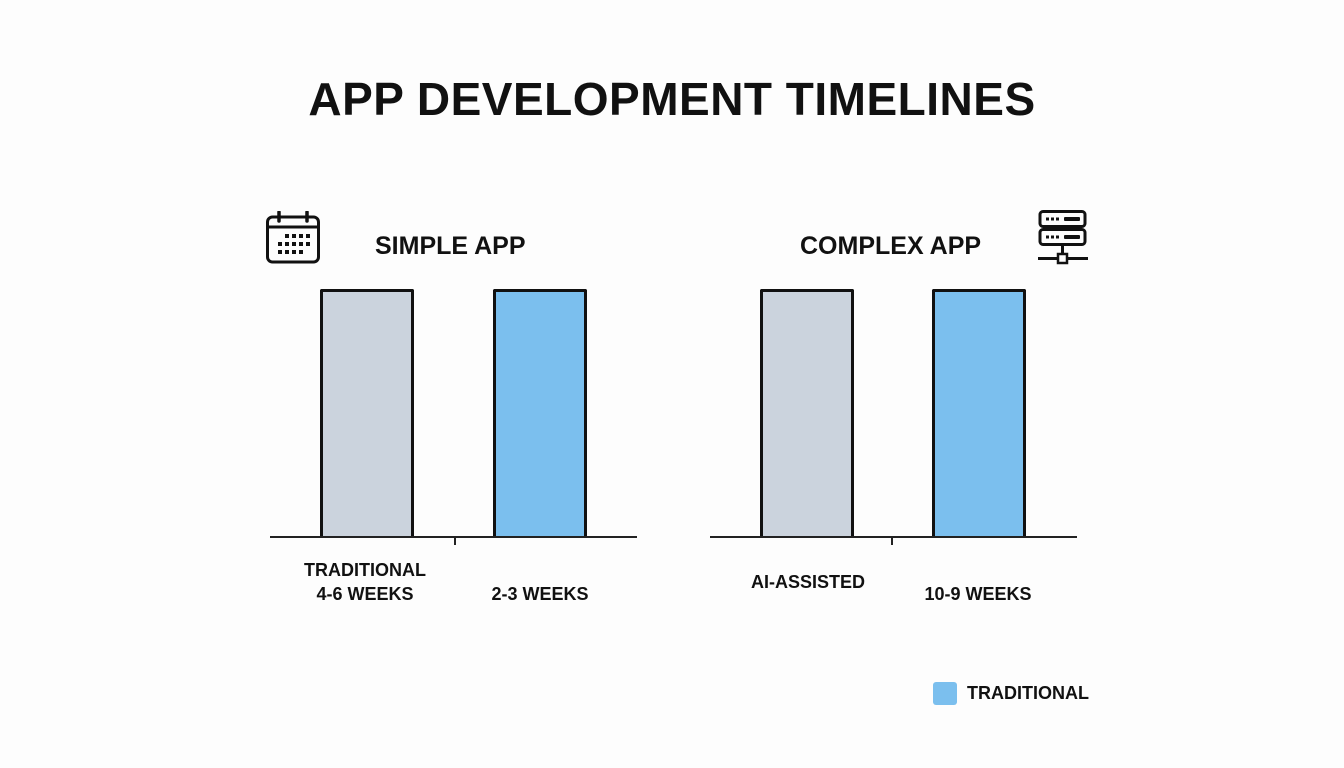  I want to click on simple-axis-tick, so click(455, 541).